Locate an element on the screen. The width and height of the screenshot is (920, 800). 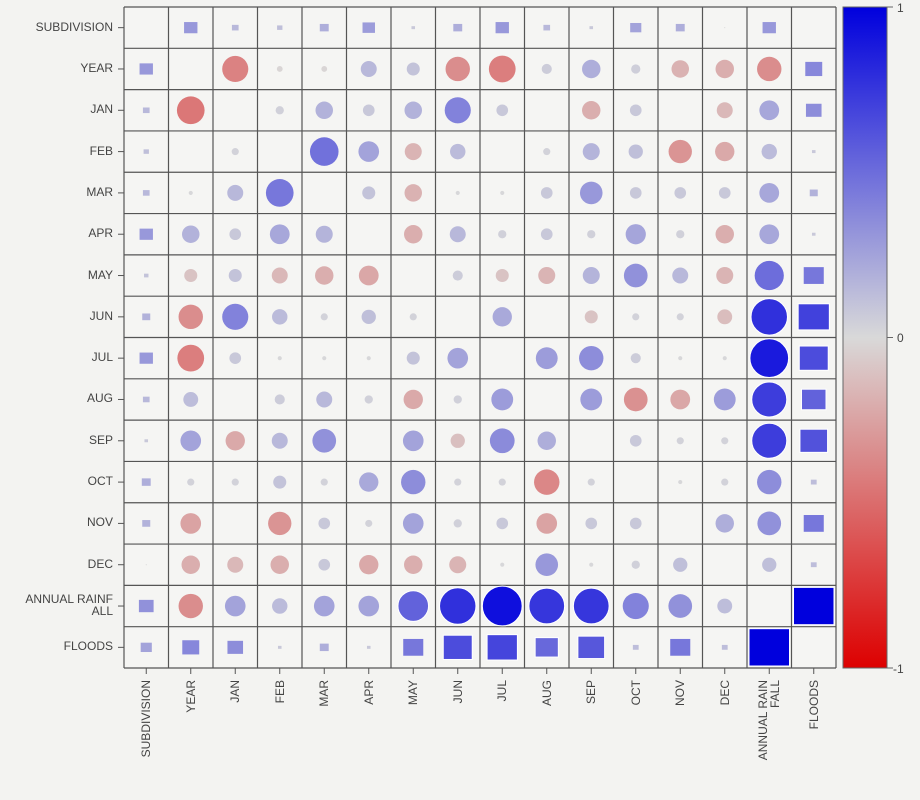
x-tick-label: JUN is located at coordinates (457, 692).